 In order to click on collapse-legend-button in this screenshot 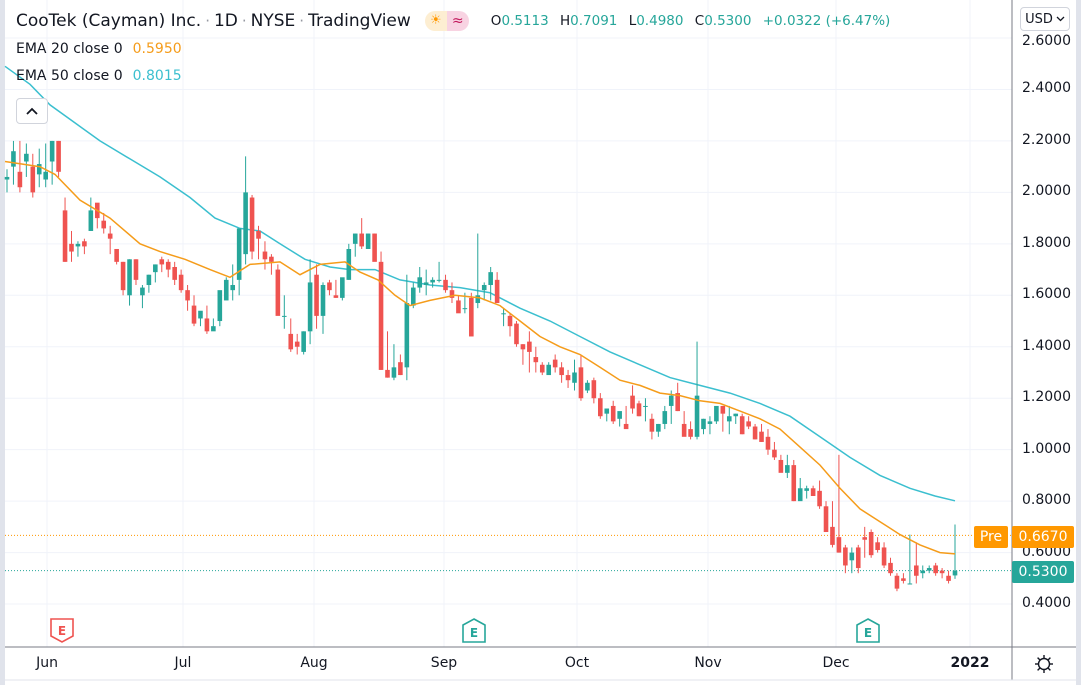, I will do `click(32, 111)`.